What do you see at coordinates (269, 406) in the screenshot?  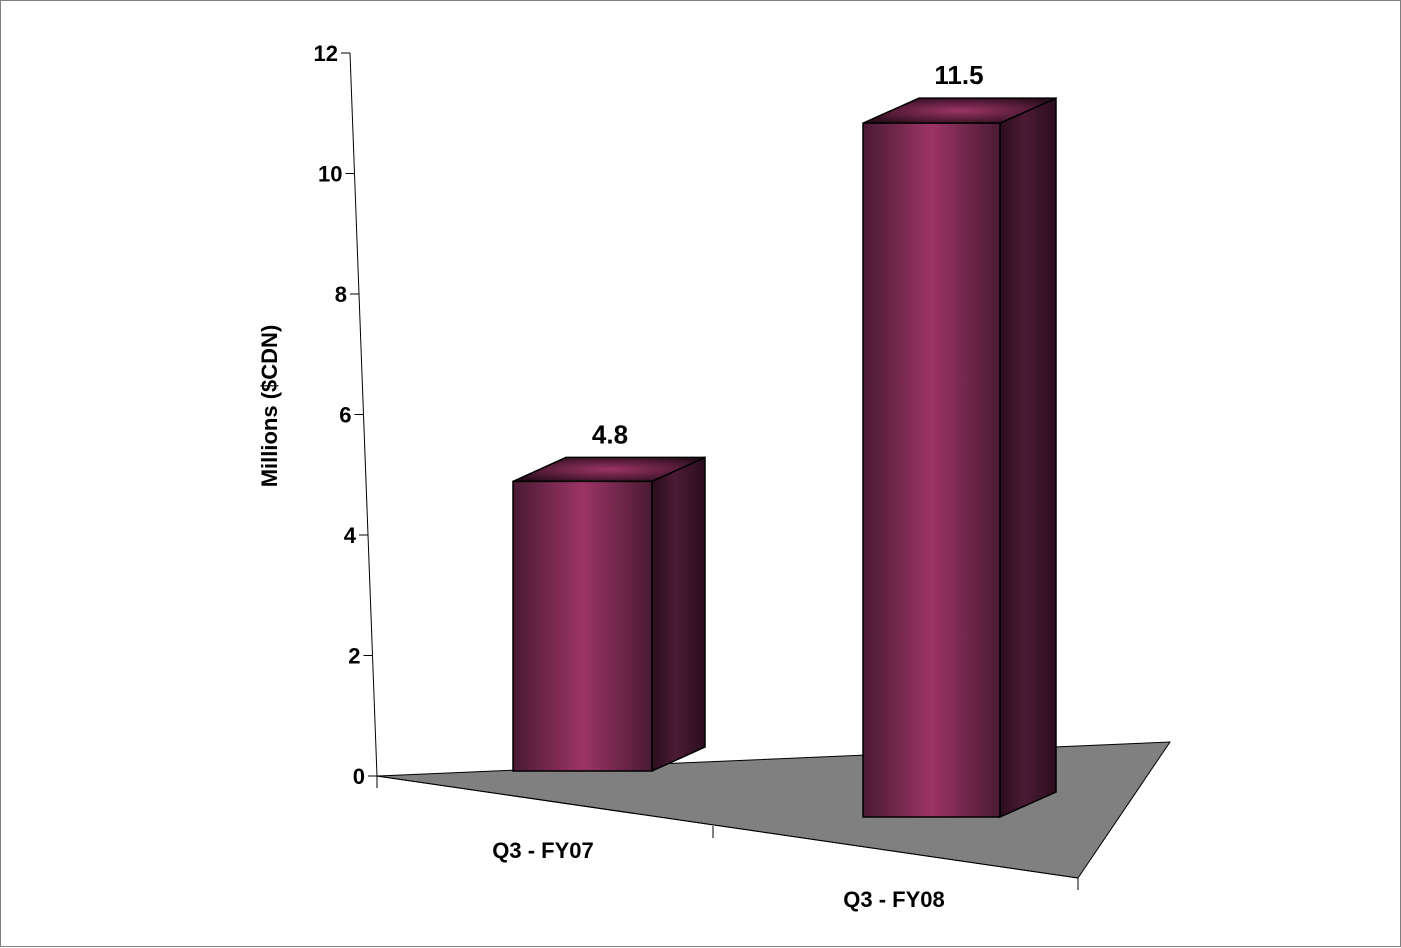 I see `y-axis-title: Millions ($CDN)` at bounding box center [269, 406].